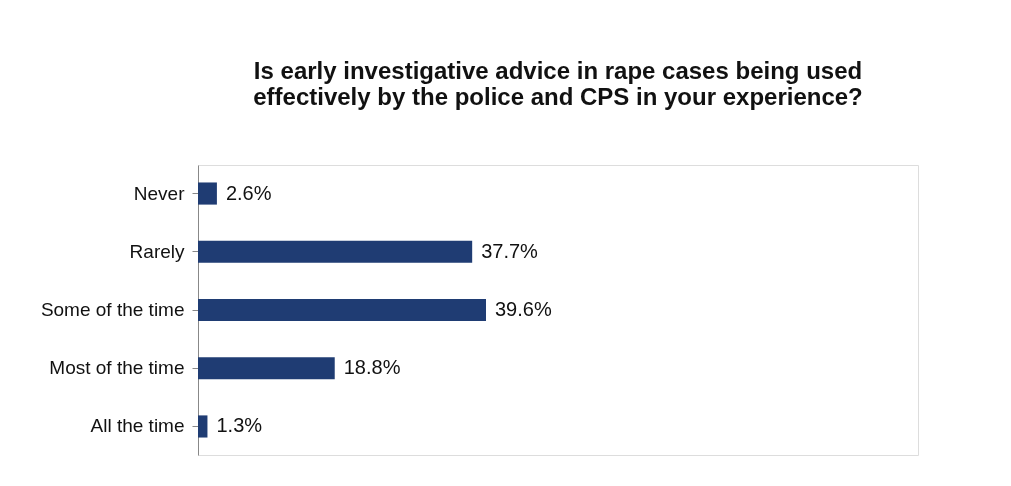 The height and width of the screenshot is (486, 1011). I want to click on data-label: 18.8%, so click(372, 367).